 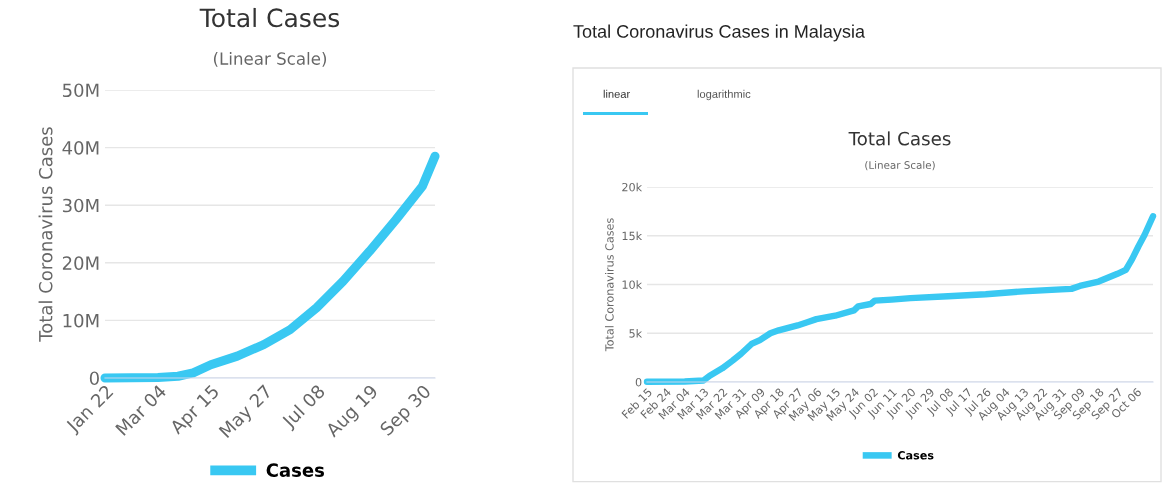 What do you see at coordinates (636, 333) in the screenshot?
I see `y-tick-label: 5k` at bounding box center [636, 333].